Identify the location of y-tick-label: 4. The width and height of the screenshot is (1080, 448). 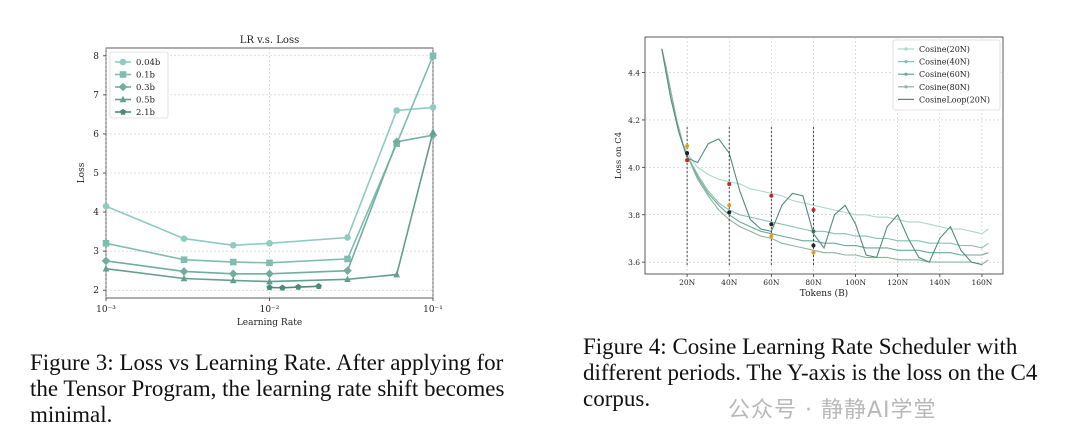
(96, 213).